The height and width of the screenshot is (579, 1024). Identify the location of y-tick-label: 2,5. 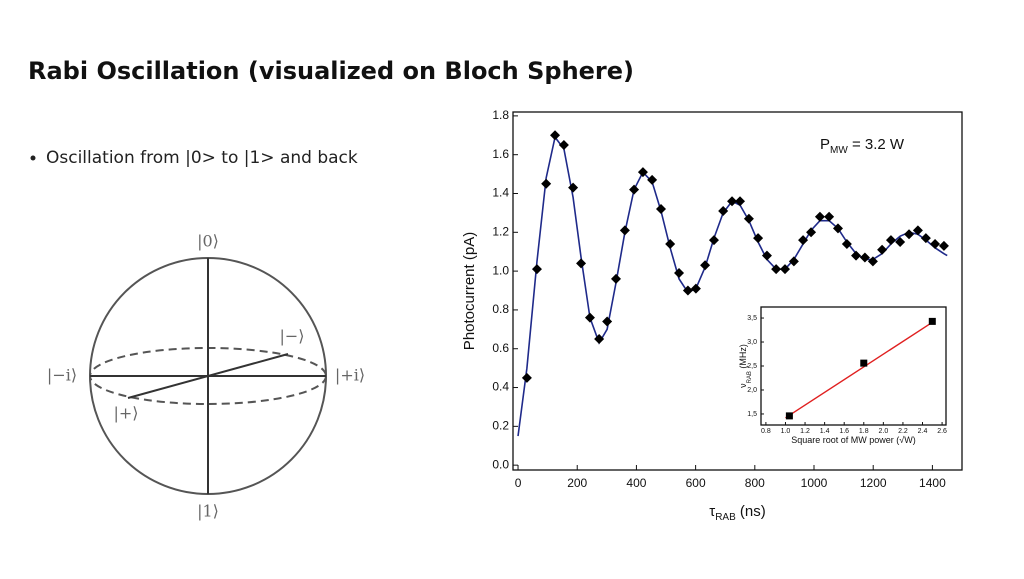
(752, 366).